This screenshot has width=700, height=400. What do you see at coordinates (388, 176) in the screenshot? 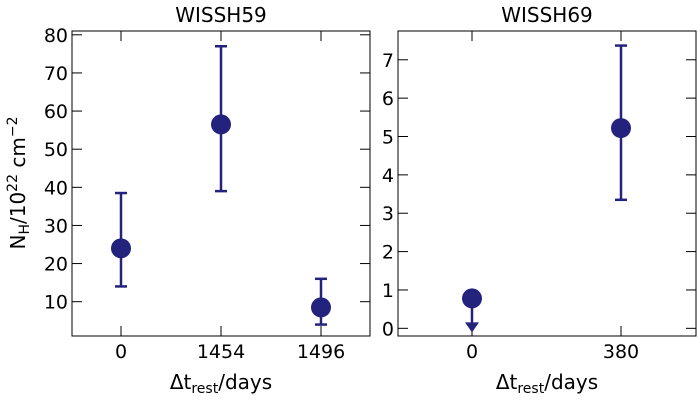
I see `y-tick-label: 4` at bounding box center [388, 176].